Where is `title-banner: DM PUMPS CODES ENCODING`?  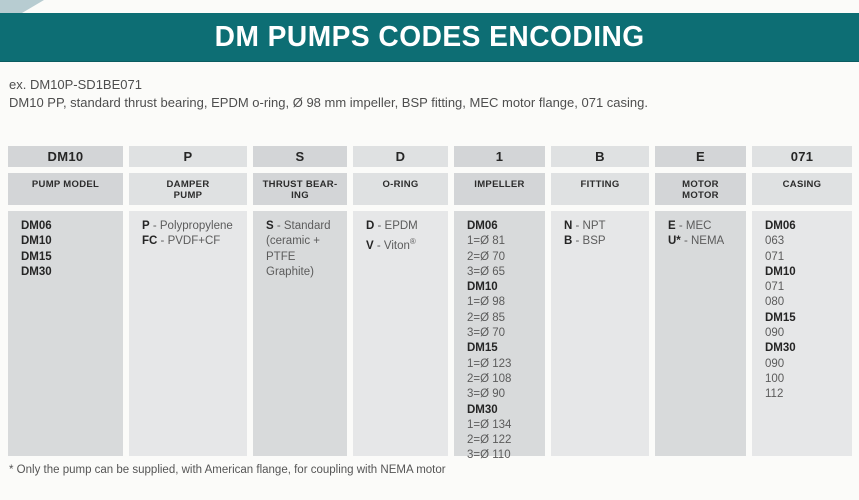 title-banner: DM PUMPS CODES ENCODING is located at coordinates (429, 37).